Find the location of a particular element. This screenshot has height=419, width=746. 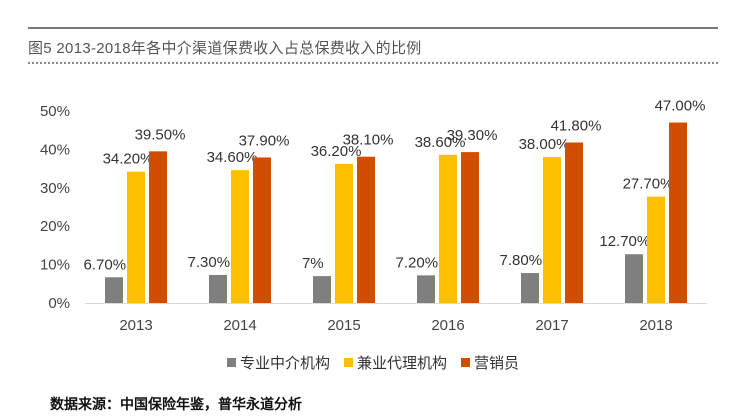

legend: 专业中介机构 兼业代理机构 营销员 is located at coordinates (373, 362).